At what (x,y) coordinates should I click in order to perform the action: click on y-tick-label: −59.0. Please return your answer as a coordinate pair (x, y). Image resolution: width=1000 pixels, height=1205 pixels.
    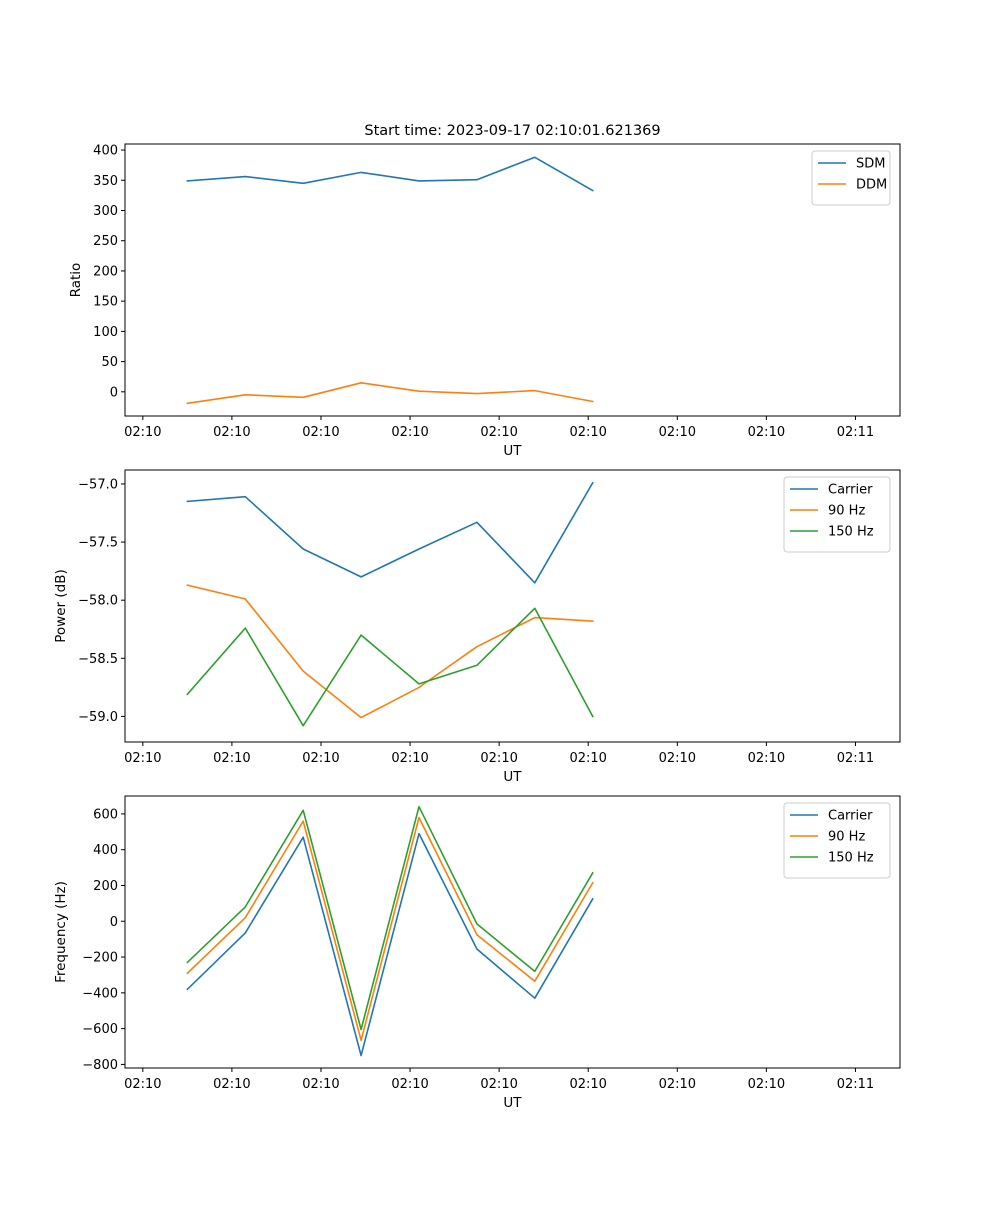
    Looking at the image, I should click on (98, 717).